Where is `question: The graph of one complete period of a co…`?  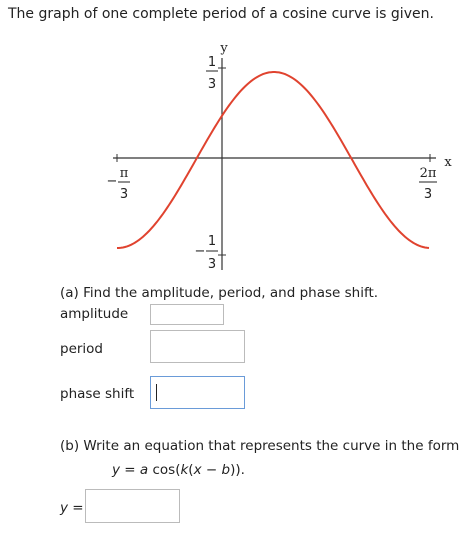 question: The graph of one complete period of a co… is located at coordinates (221, 14).